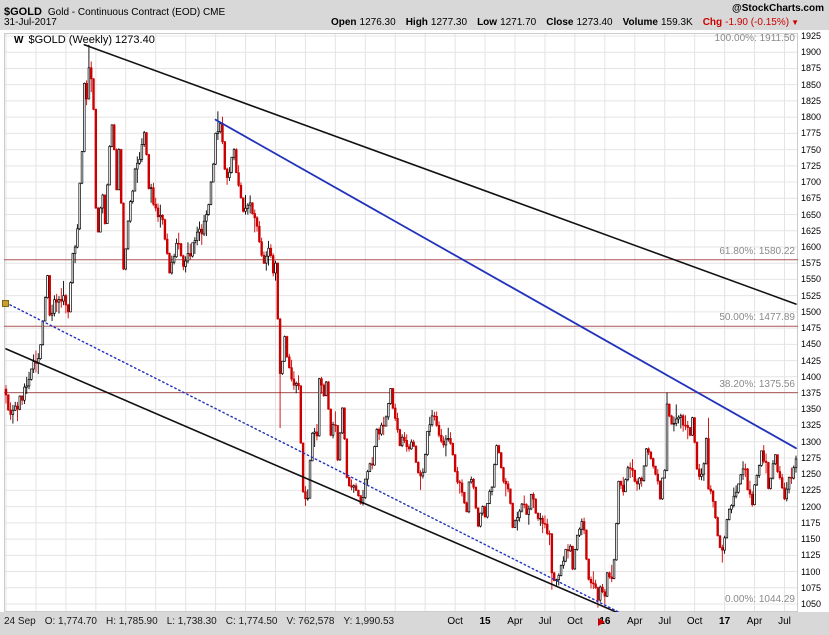 The height and width of the screenshot is (635, 829). What do you see at coordinates (811, 571) in the screenshot?
I see `y-axis-label: 1100` at bounding box center [811, 571].